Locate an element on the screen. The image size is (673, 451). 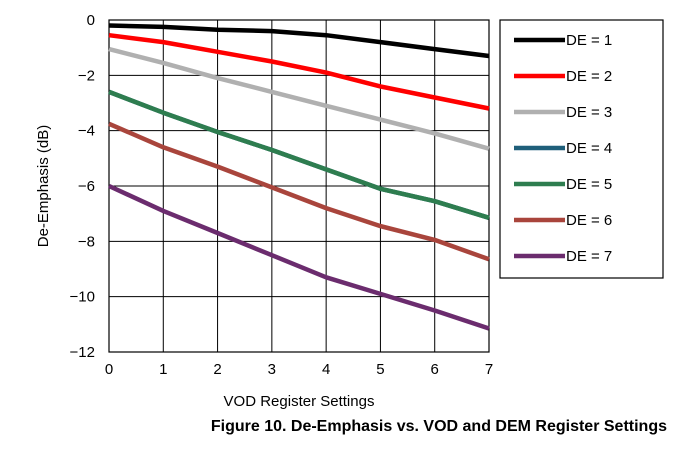
legend-entry-label: DE = 1 is located at coordinates (589, 40).